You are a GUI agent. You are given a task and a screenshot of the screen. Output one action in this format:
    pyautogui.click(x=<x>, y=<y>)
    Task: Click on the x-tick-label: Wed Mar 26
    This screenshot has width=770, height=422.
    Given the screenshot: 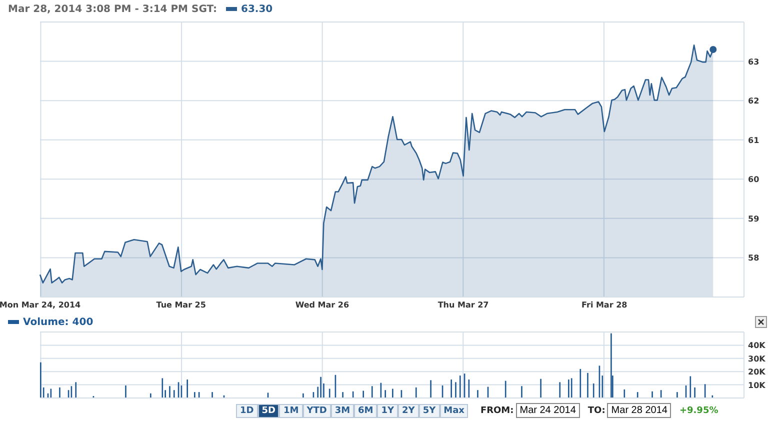 What is the action you would take?
    pyautogui.click(x=322, y=305)
    